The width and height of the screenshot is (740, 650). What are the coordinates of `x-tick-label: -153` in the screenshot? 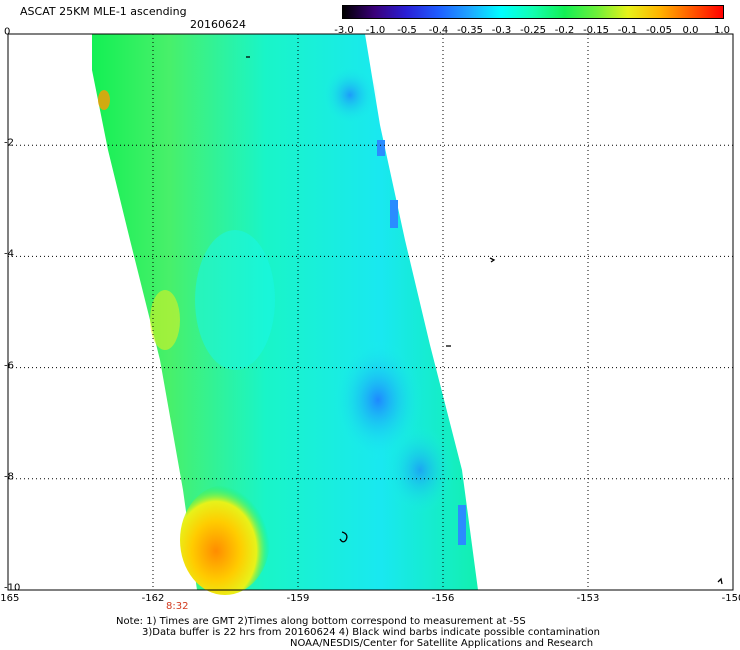 It's located at (588, 598).